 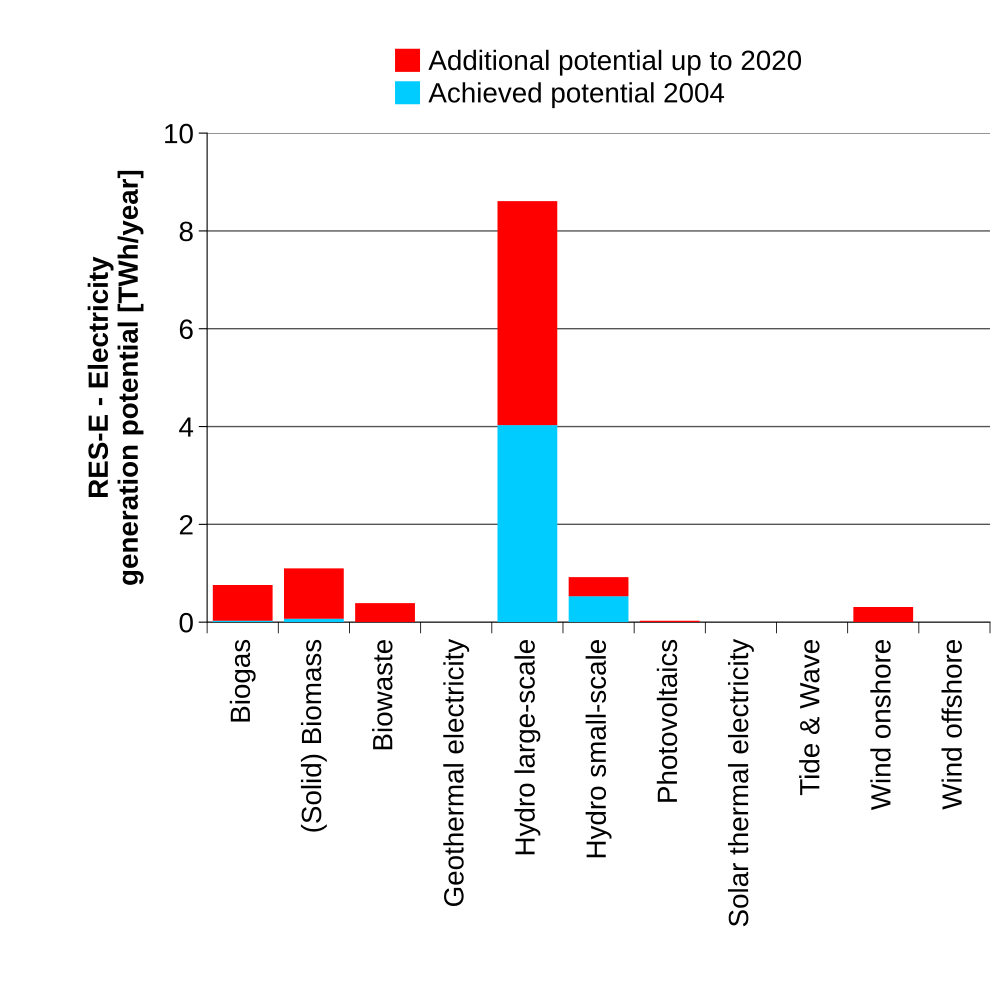 I want to click on legend-label: Achieved potential 2004, so click(x=576, y=95).